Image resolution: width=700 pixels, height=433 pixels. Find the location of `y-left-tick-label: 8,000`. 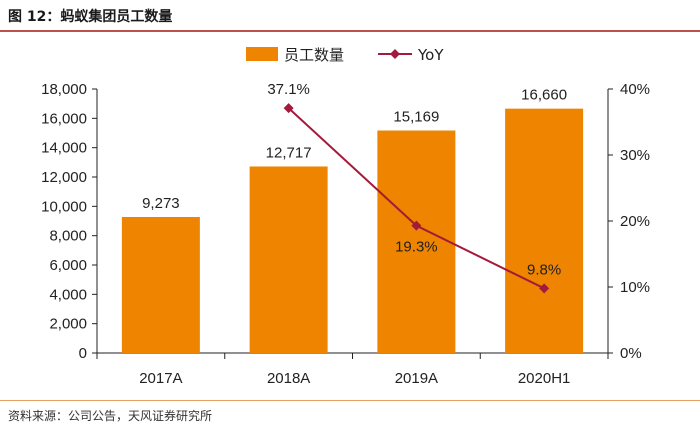

y-left-tick-label: 8,000 is located at coordinates (68, 236).